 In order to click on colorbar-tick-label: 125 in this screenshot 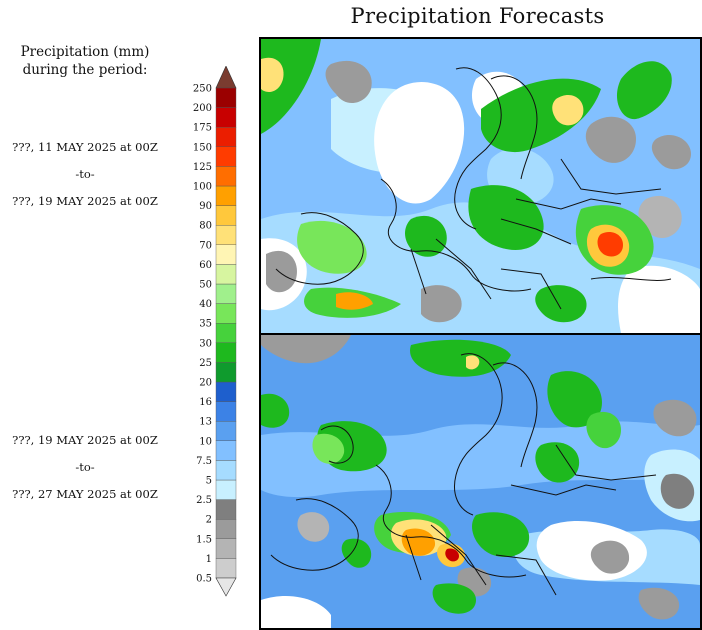, I will do `click(202, 167)`.